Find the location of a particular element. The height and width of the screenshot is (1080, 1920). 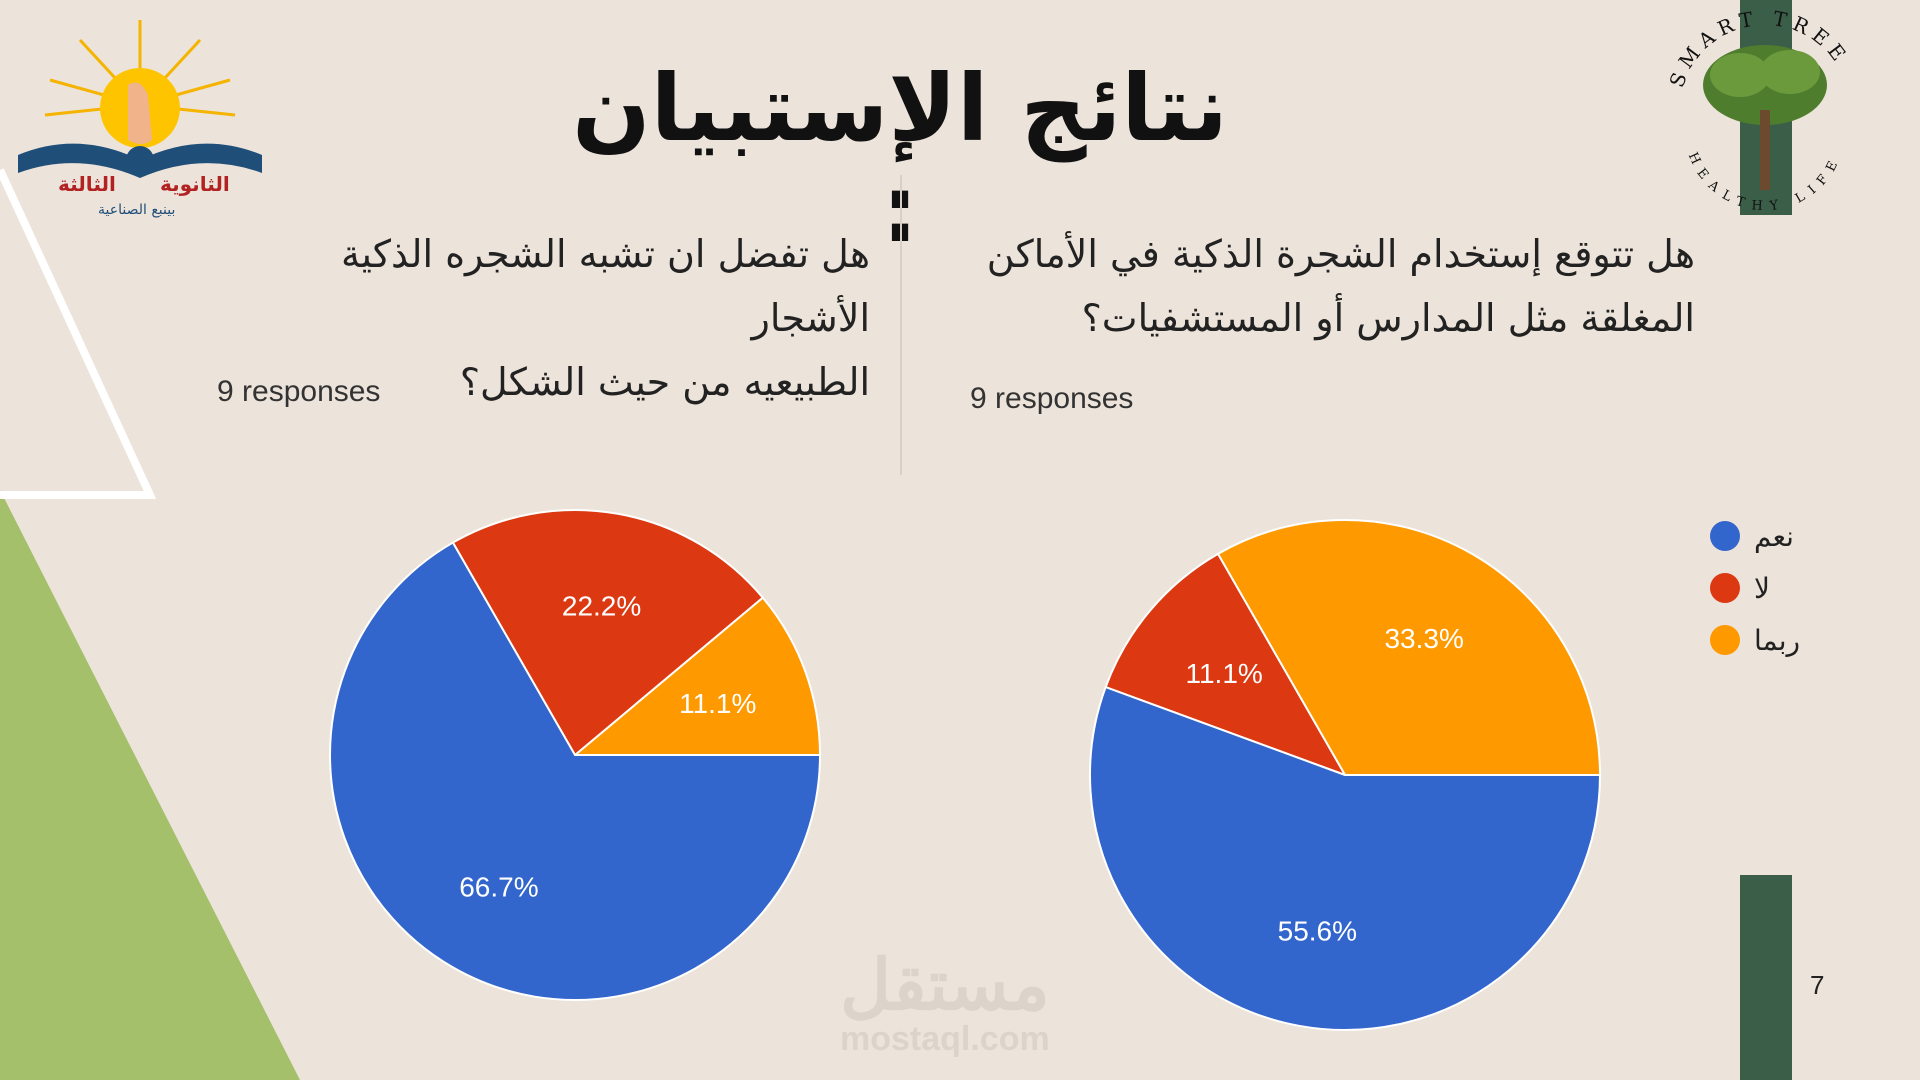

tree-icon: SMART TREE HEALTHY LIFE is located at coordinates (1756, 107).